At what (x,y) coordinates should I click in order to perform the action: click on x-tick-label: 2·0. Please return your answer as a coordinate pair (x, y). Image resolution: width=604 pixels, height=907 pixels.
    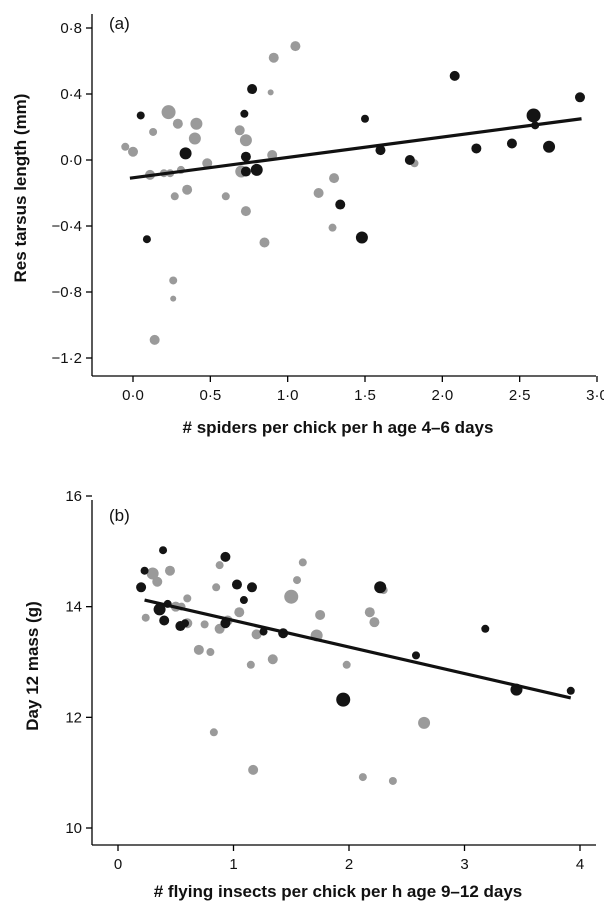
    Looking at the image, I should click on (442, 395).